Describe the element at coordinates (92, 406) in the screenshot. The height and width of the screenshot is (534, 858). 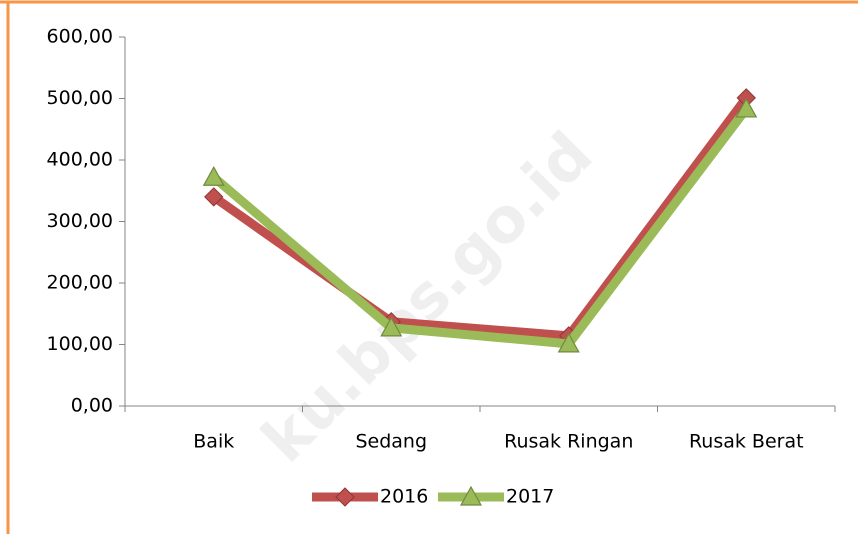
I see `y-tick-label: 0,00` at that location.